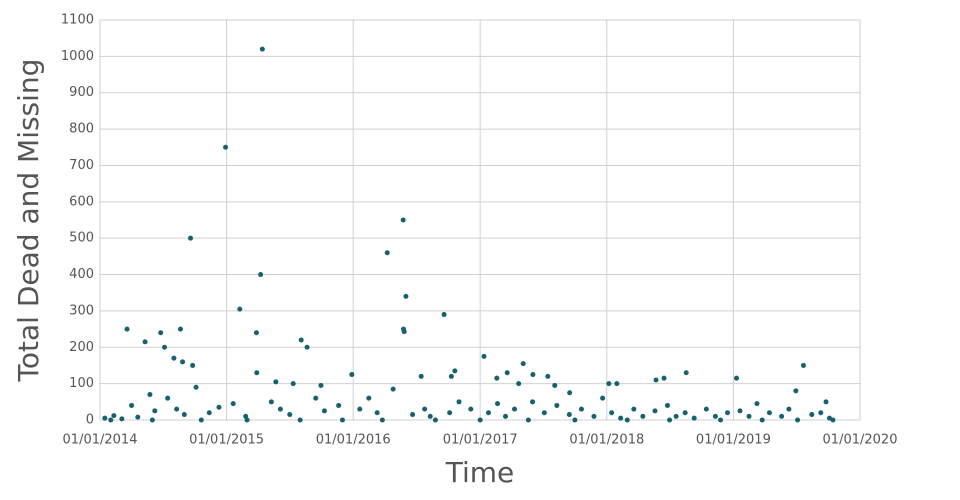 This screenshot has height=500, width=960. I want to click on x-tick-label: 01/01/2019, so click(733, 440).